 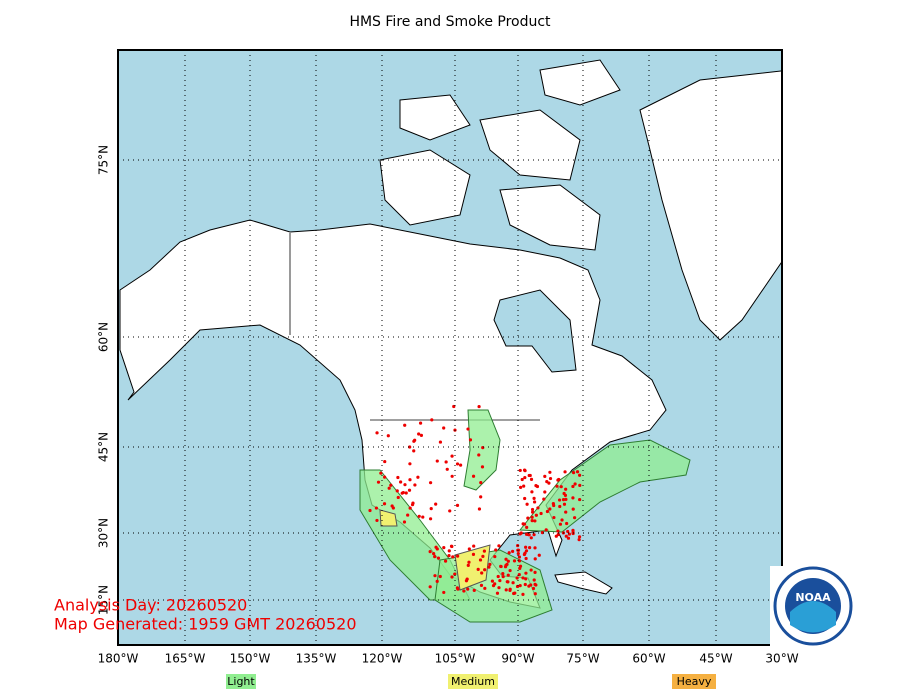 What do you see at coordinates (710, 205) in the screenshot?
I see `greenland` at bounding box center [710, 205].